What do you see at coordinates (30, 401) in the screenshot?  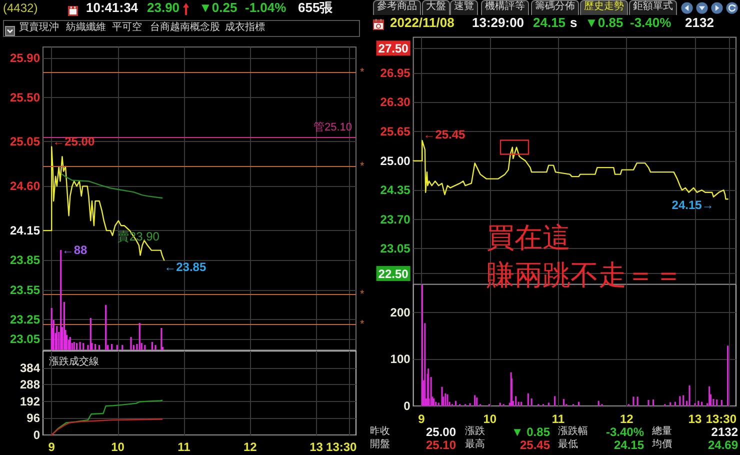 I see `y-tick-label: 192` at bounding box center [30, 401].